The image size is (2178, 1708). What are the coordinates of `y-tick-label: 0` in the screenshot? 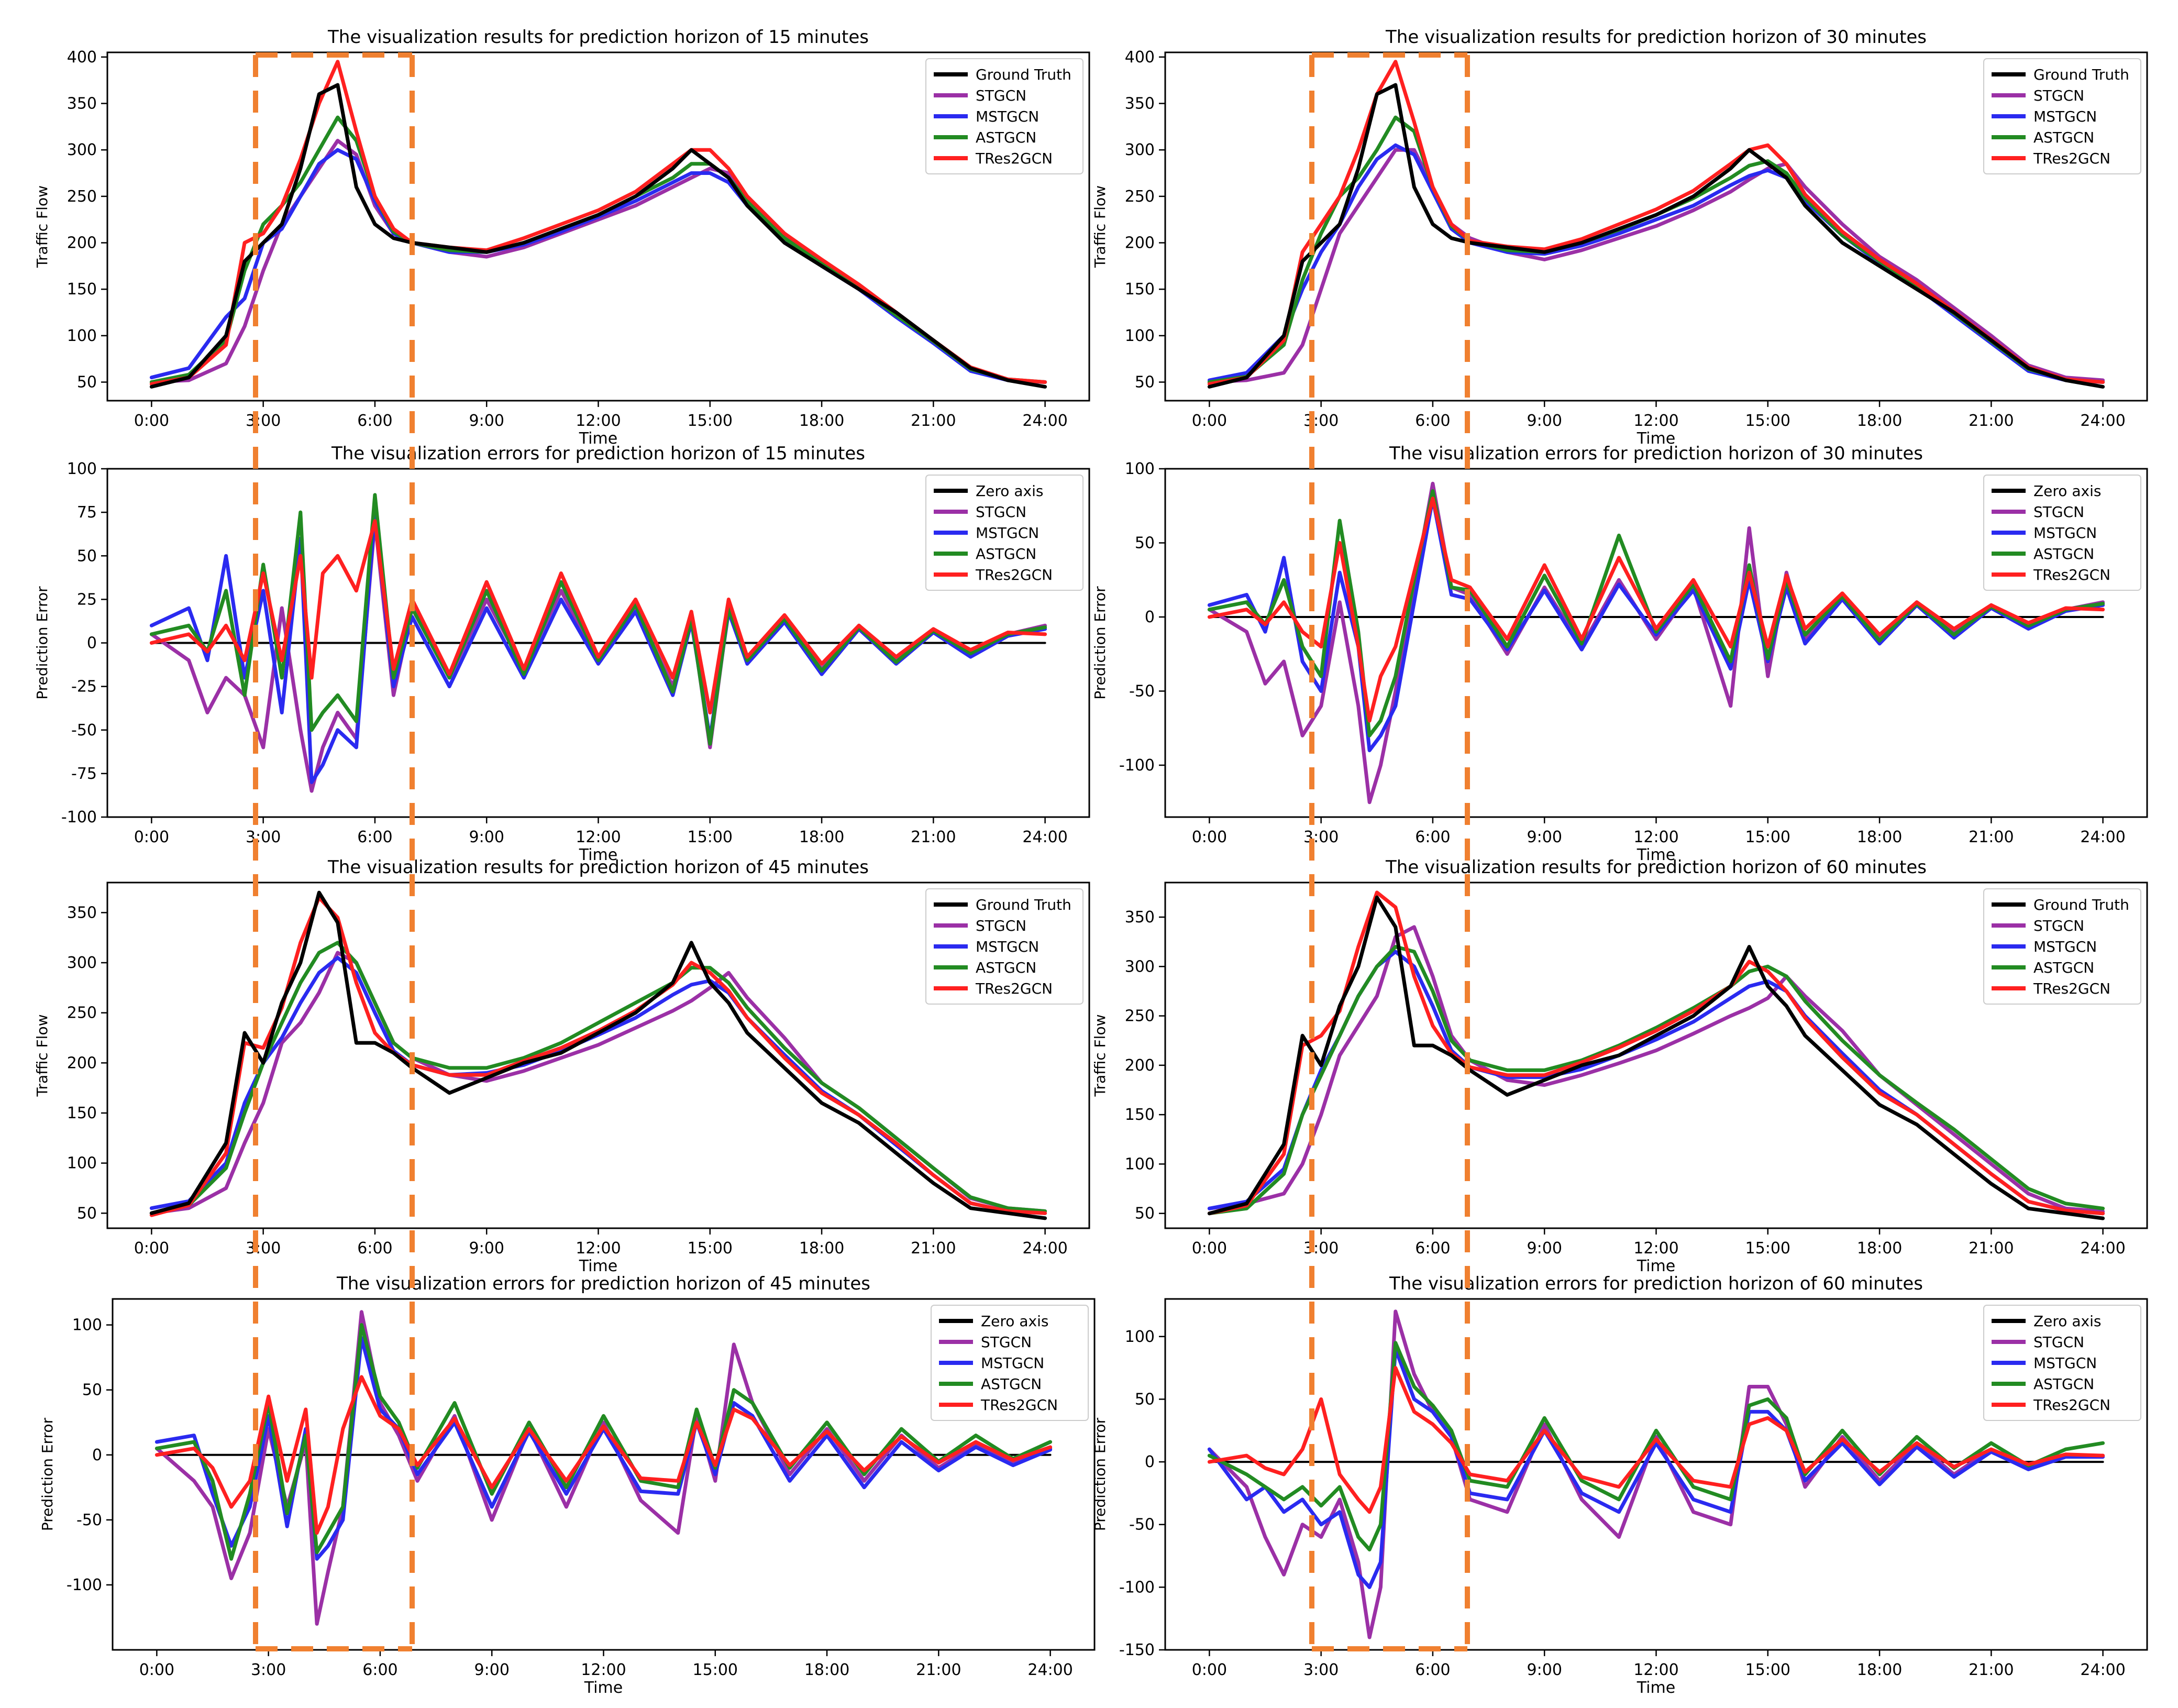 It's located at (1150, 617).